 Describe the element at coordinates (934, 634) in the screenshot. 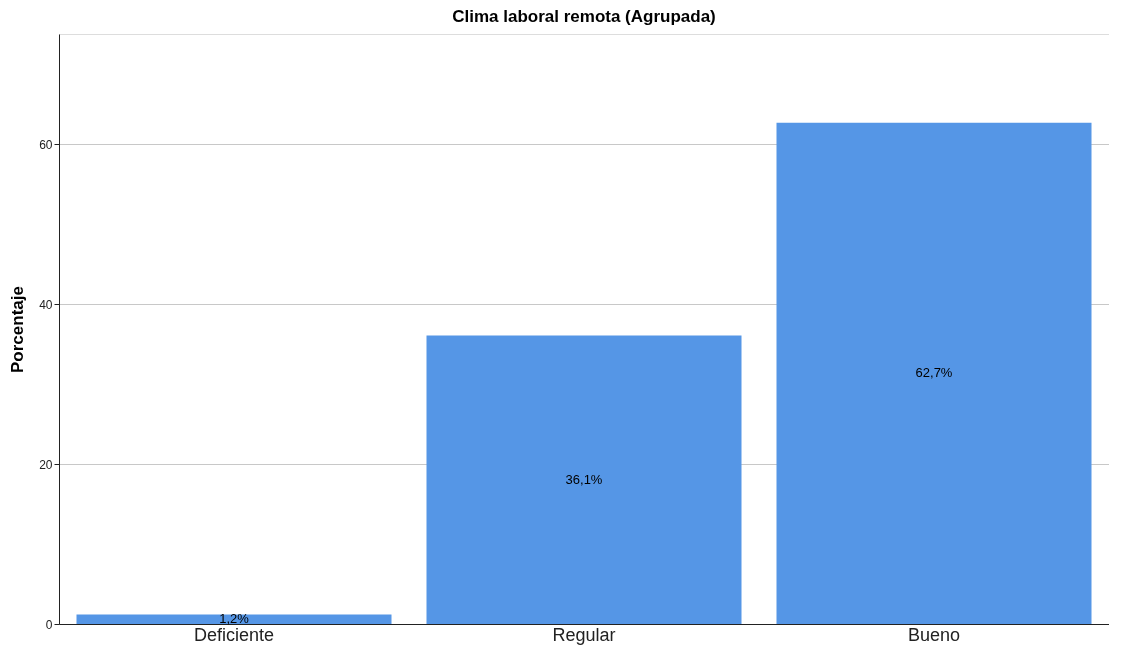

I see `x-tick-label: Bueno` at that location.